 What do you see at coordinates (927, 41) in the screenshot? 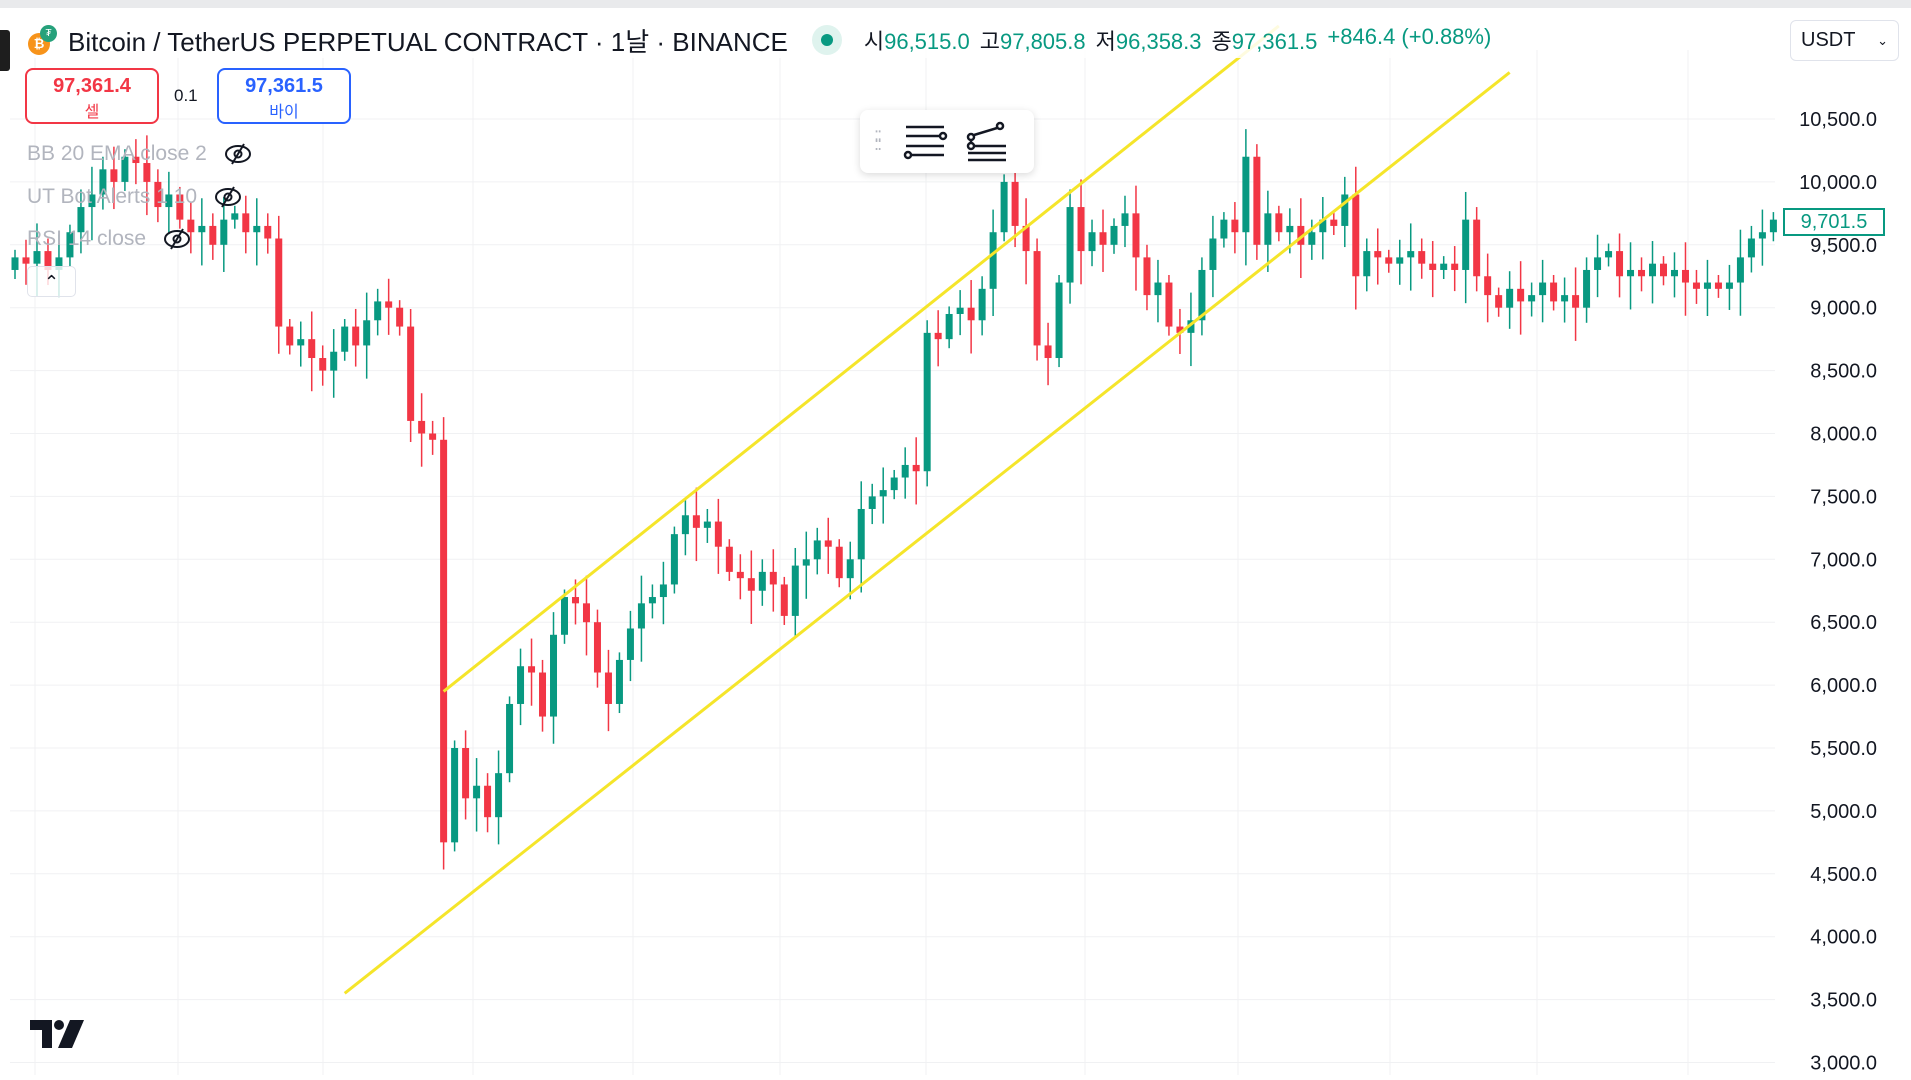
I see `open-value: 96,515.0` at bounding box center [927, 41].